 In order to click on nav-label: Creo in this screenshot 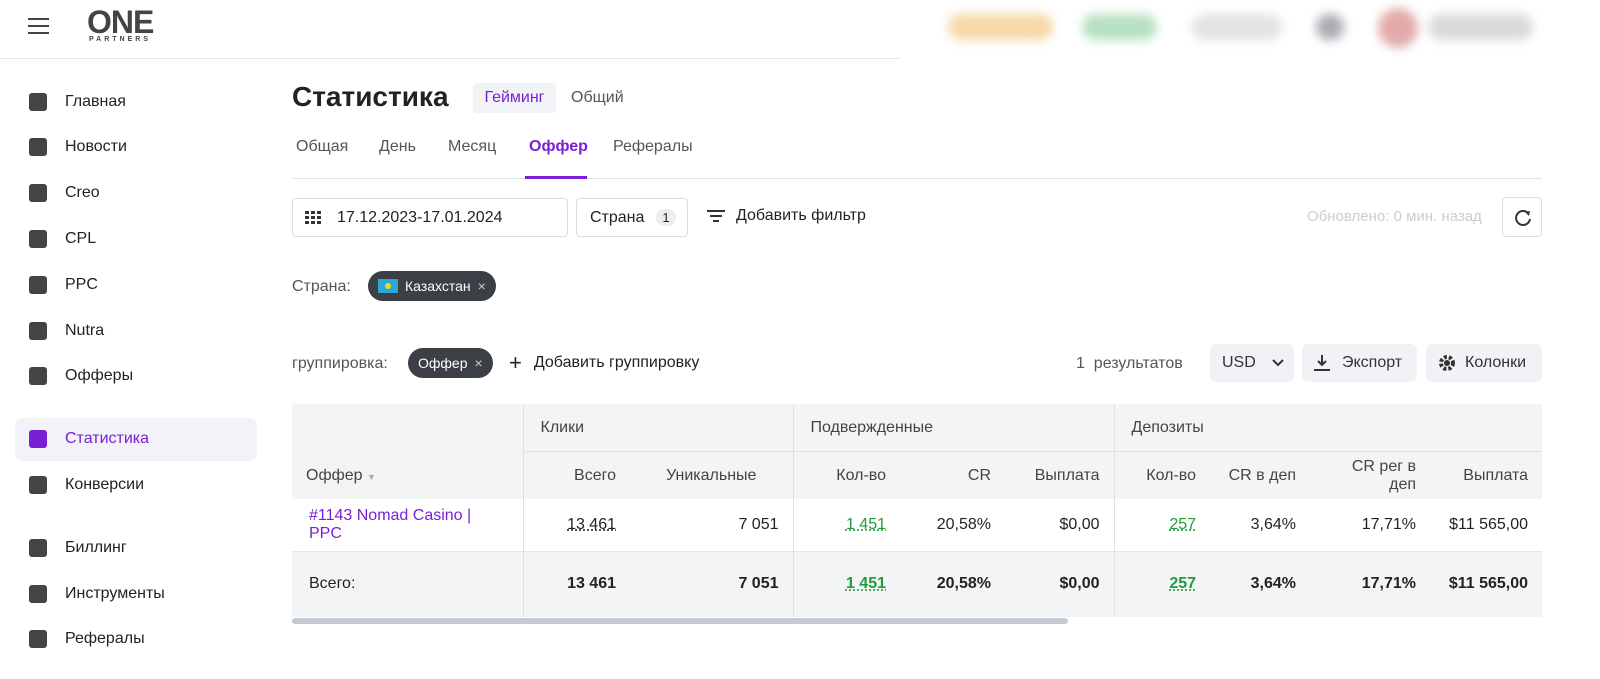, I will do `click(82, 193)`.